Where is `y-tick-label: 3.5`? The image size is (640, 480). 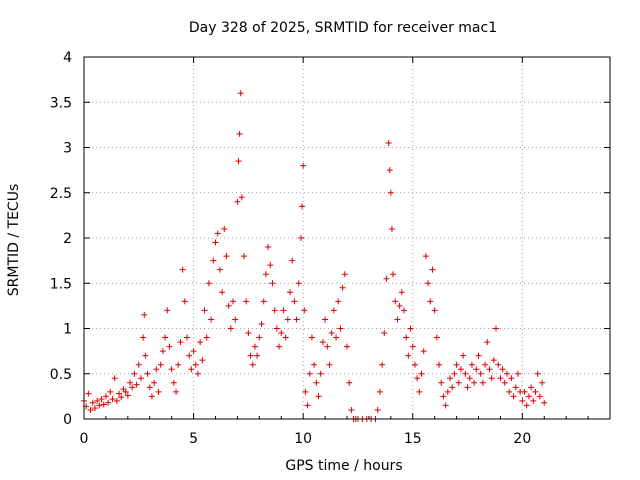
y-tick-label: 3.5 is located at coordinates (61, 103).